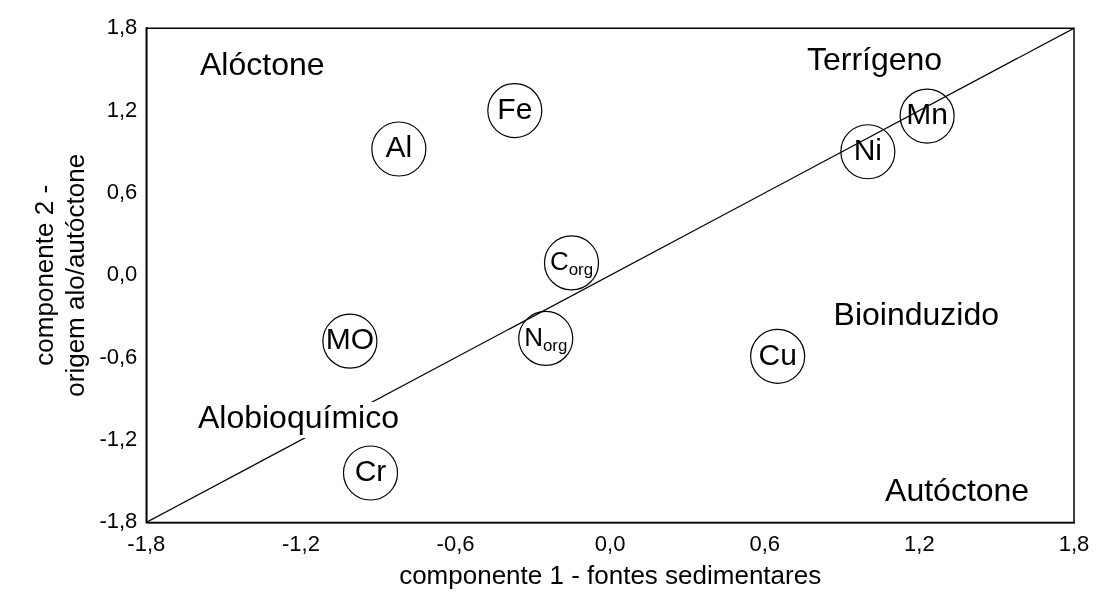 The height and width of the screenshot is (598, 1106). I want to click on annotation: Terrígeno, so click(874, 58).